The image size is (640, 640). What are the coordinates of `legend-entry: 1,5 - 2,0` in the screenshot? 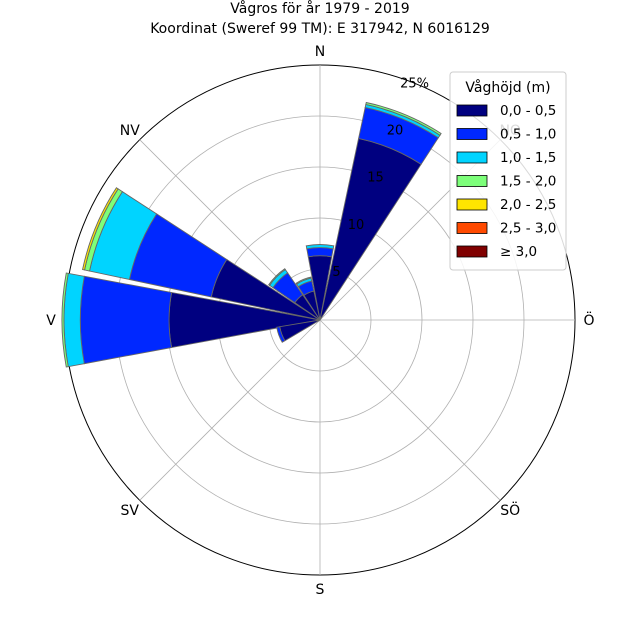 It's located at (528, 182).